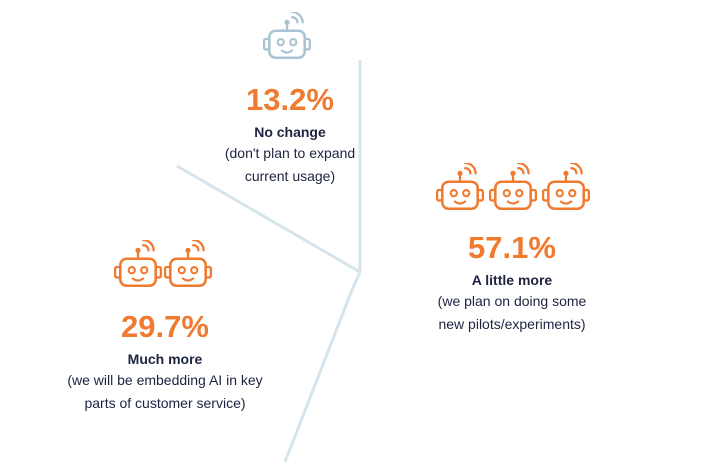 This screenshot has height=465, width=718. What do you see at coordinates (290, 99) in the screenshot?
I see `percent: 13.2%` at bounding box center [290, 99].